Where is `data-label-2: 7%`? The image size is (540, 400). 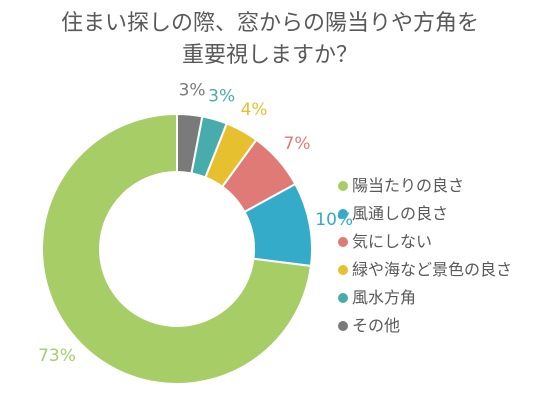
data-label-2: 7% is located at coordinates (297, 144).